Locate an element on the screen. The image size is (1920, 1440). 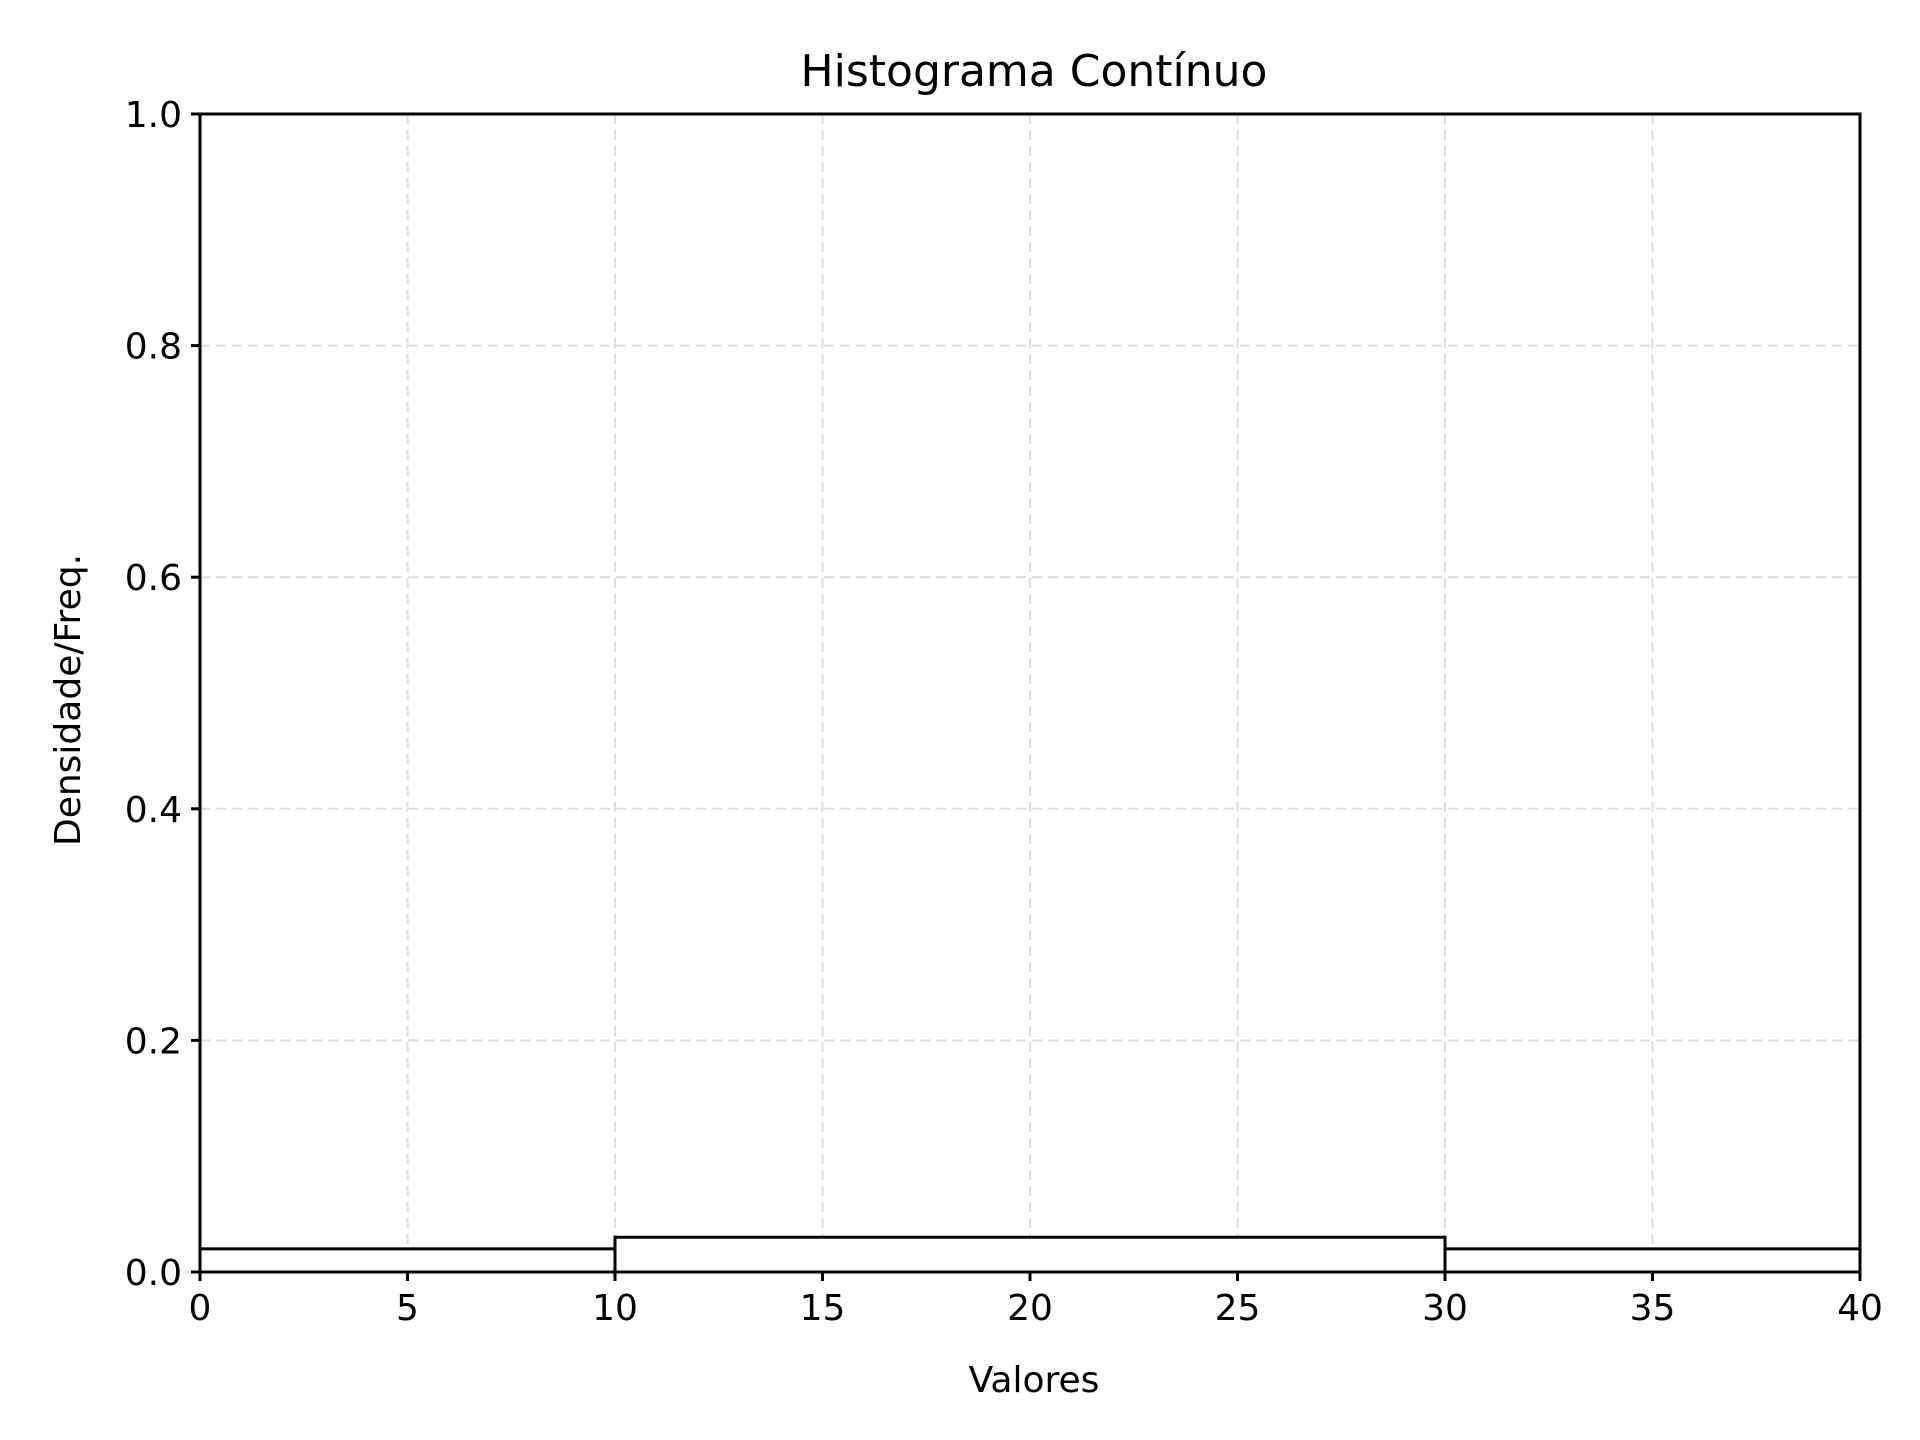
x-tick-label: 10 is located at coordinates (615, 1308).